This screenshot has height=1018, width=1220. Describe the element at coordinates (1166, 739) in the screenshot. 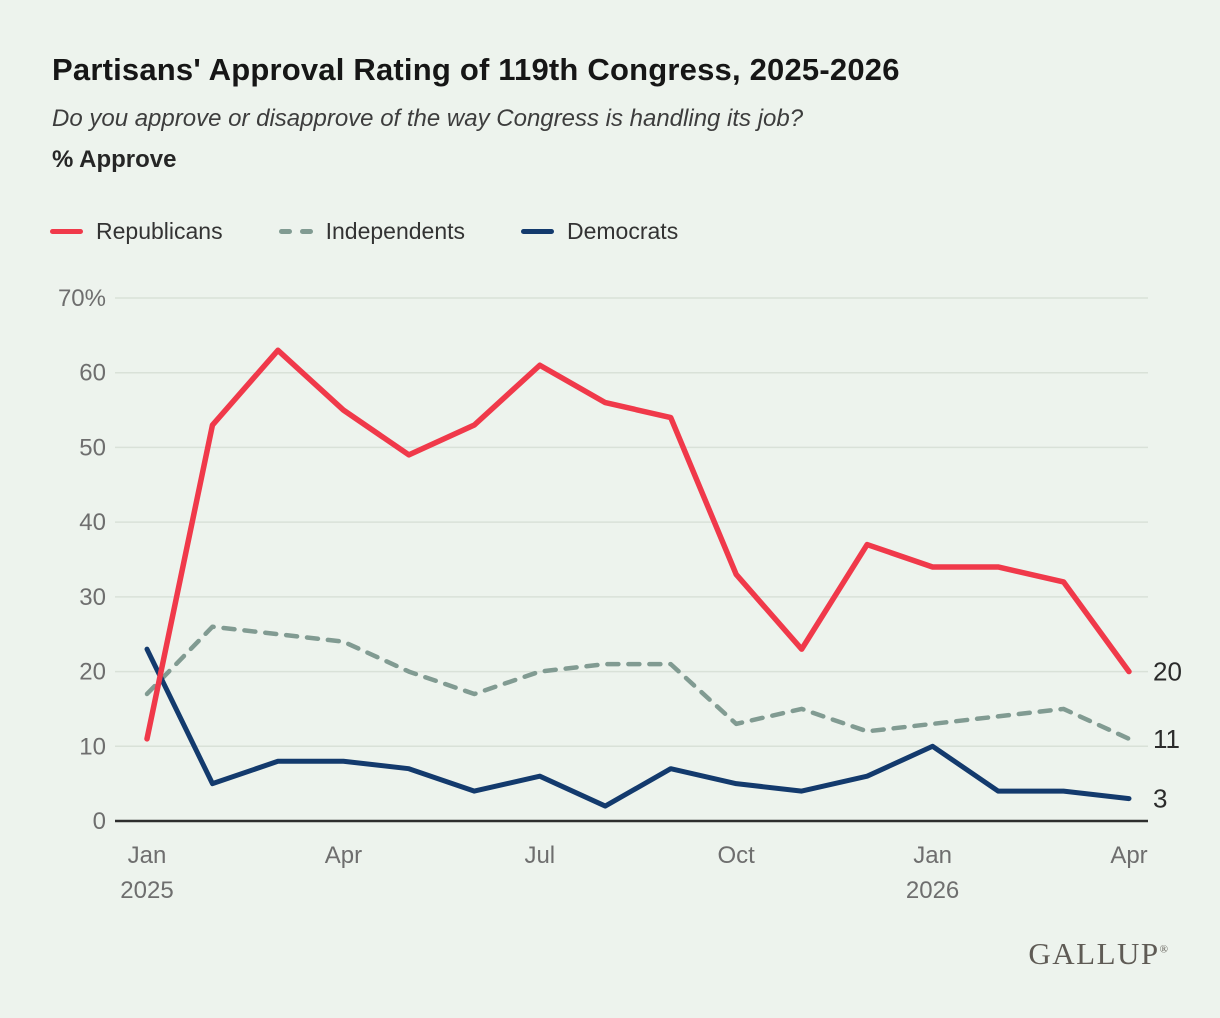

I see `end-value-label-independents: 11` at that location.